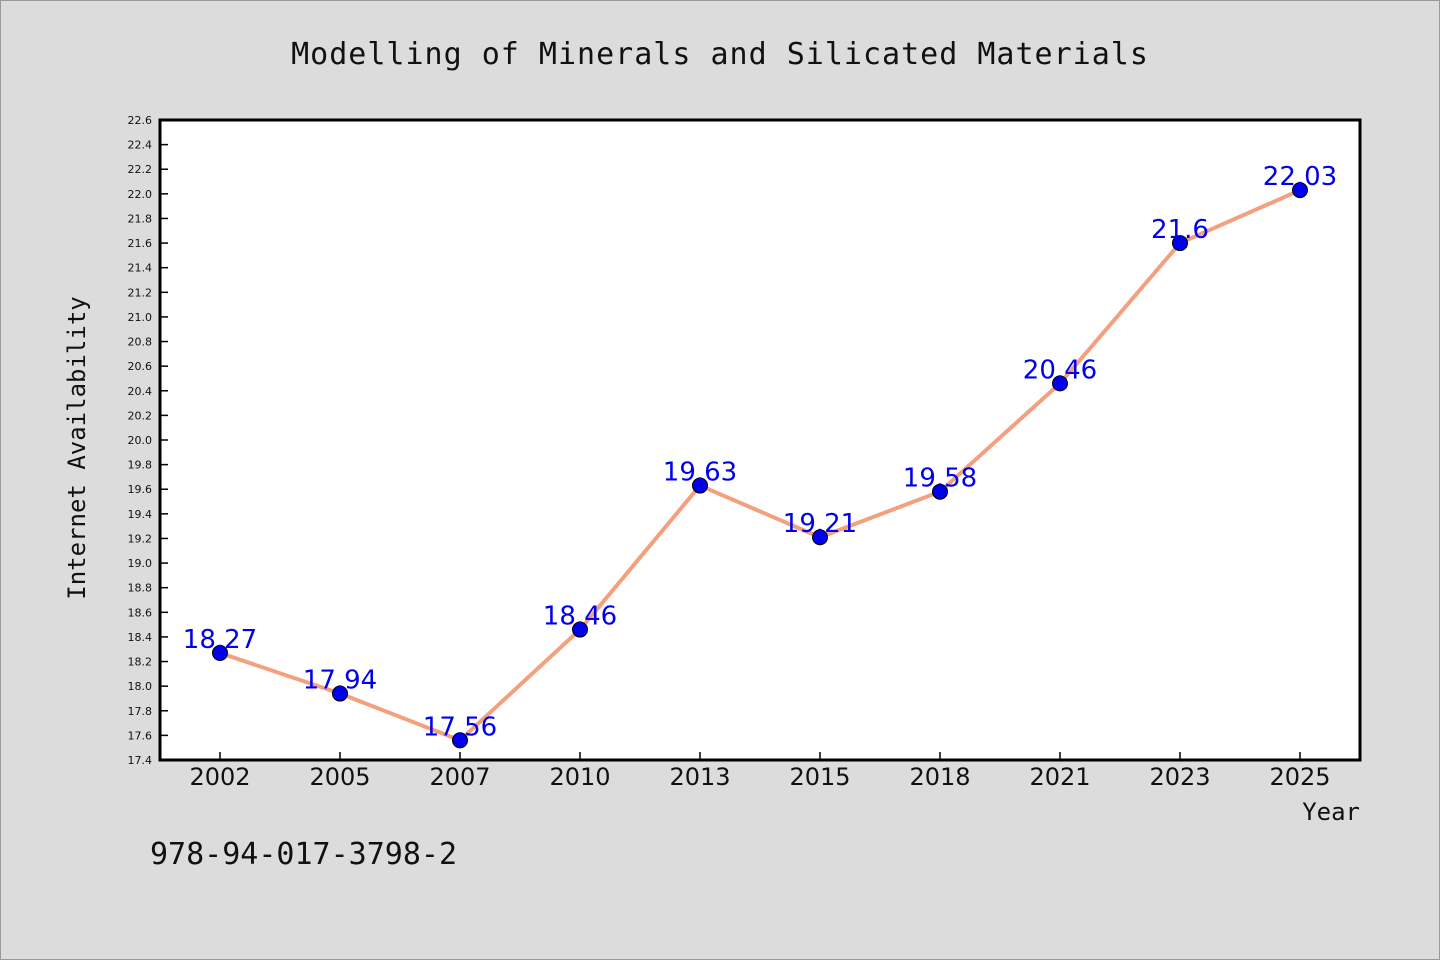 Image resolution: width=1440 pixels, height=960 pixels. I want to click on x-tick-label: 2007, so click(459, 777).